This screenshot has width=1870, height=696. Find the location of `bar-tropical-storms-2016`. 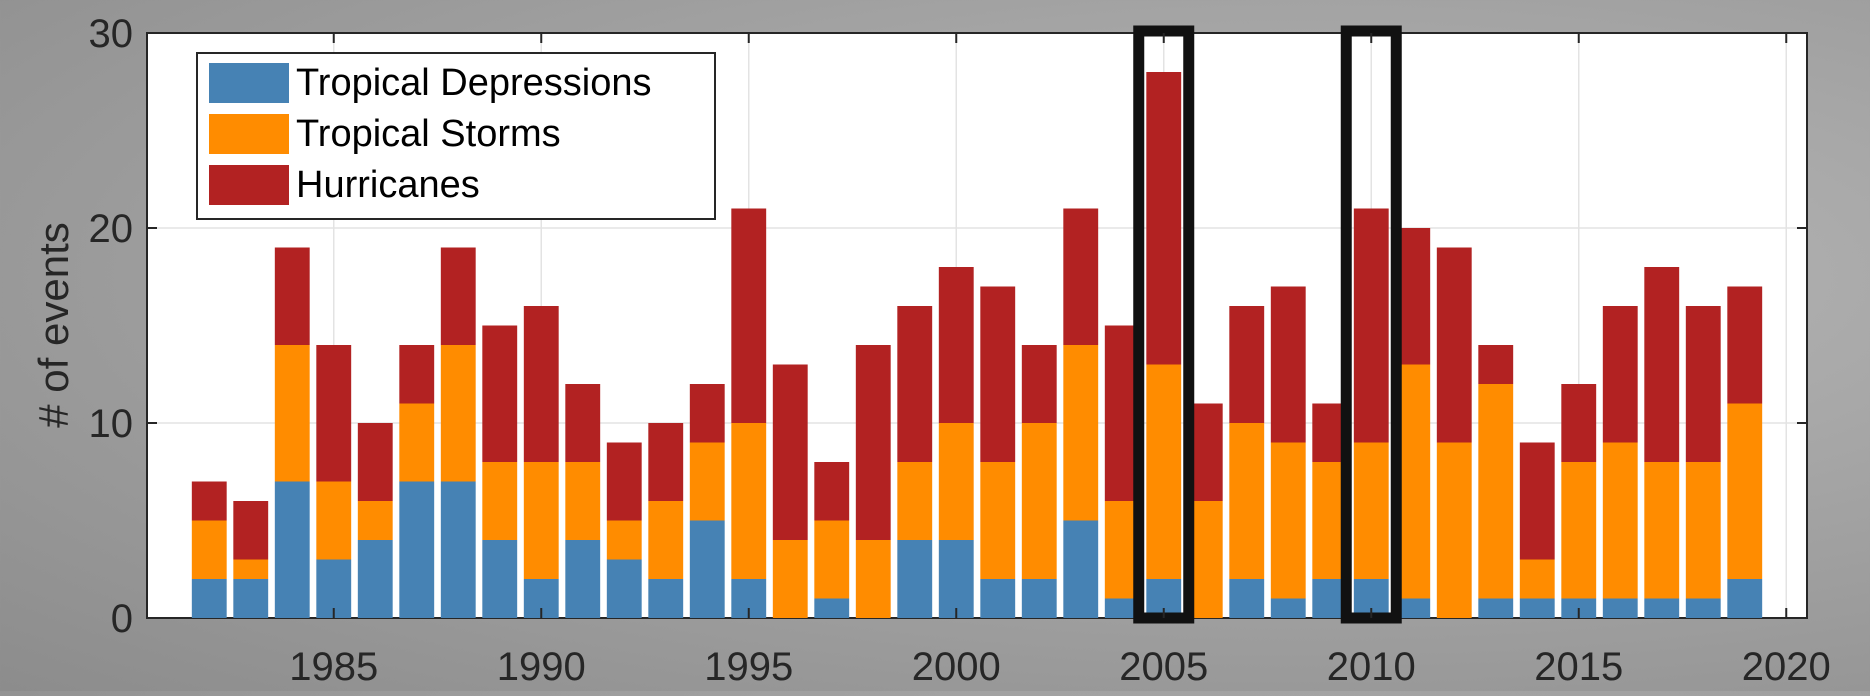

bar-tropical-storms-2016 is located at coordinates (1620, 520).